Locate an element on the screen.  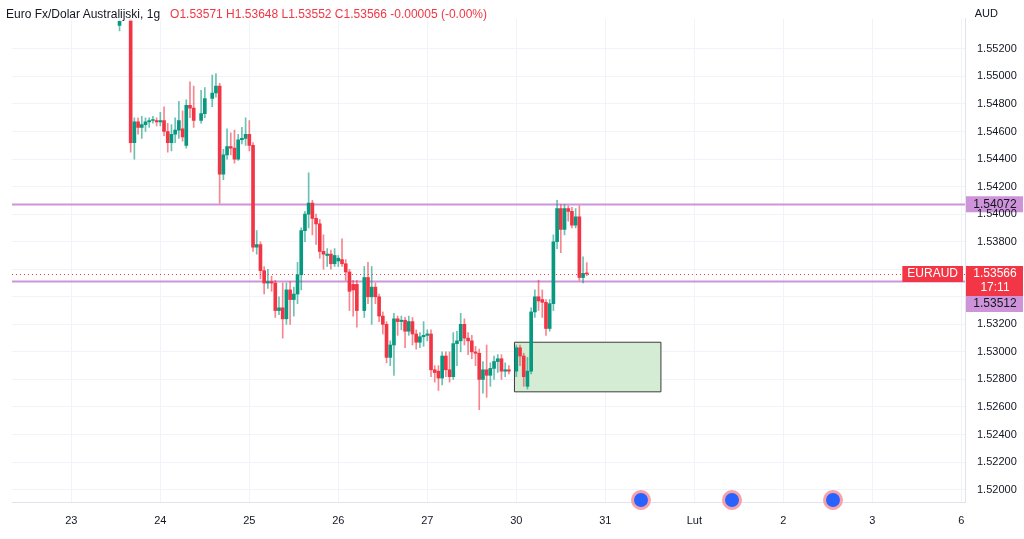
x-tick-label: 26 is located at coordinates (338, 519).